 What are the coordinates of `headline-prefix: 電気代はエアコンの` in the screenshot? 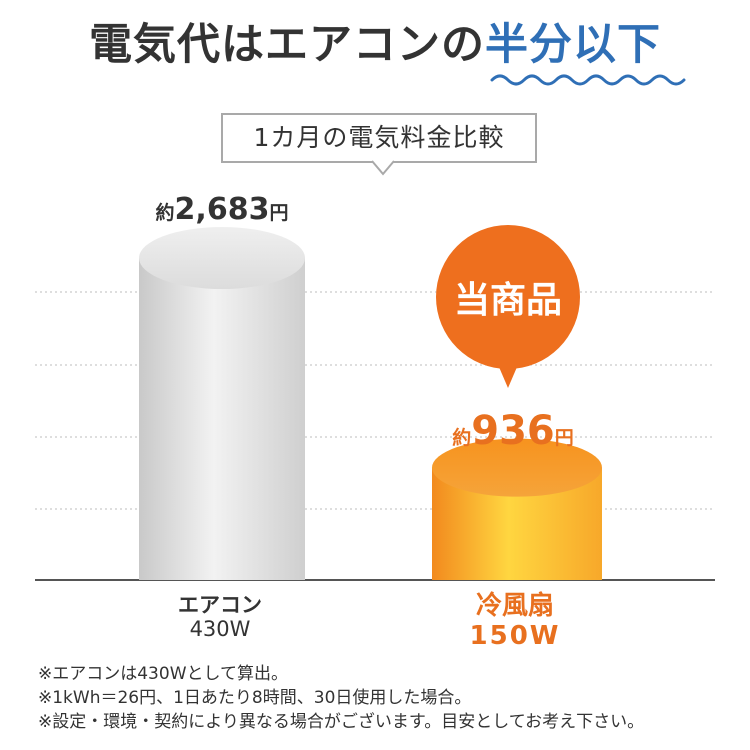 It's located at (287, 45).